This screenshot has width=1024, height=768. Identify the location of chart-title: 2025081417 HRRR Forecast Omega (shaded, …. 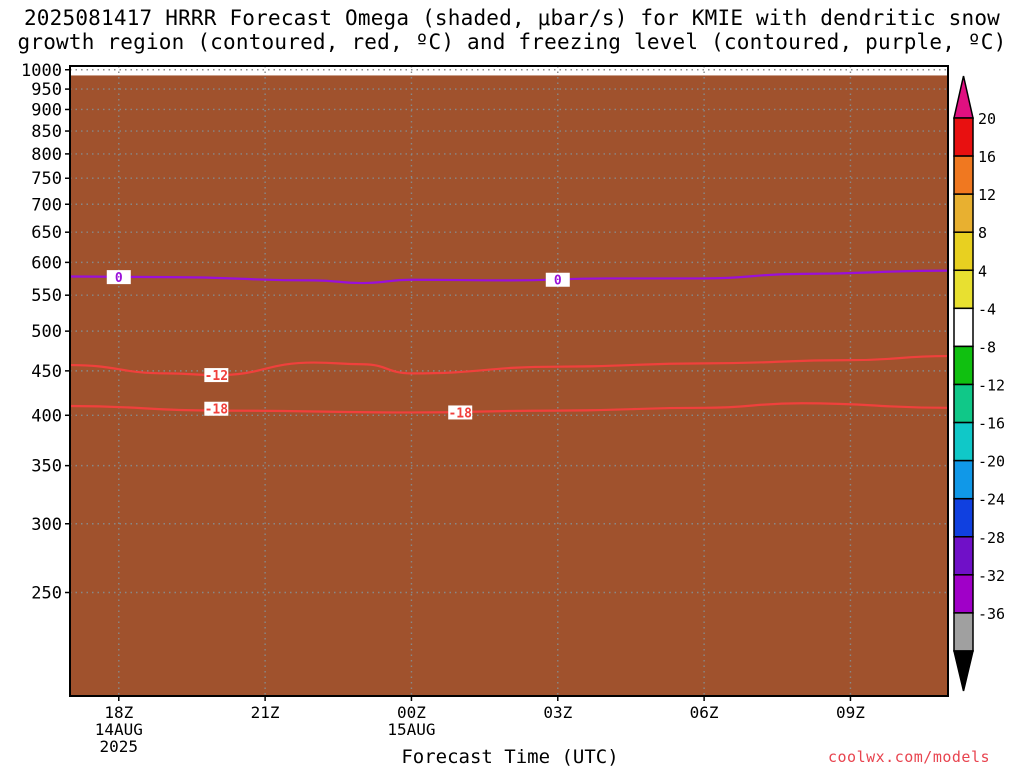
(512, 30).